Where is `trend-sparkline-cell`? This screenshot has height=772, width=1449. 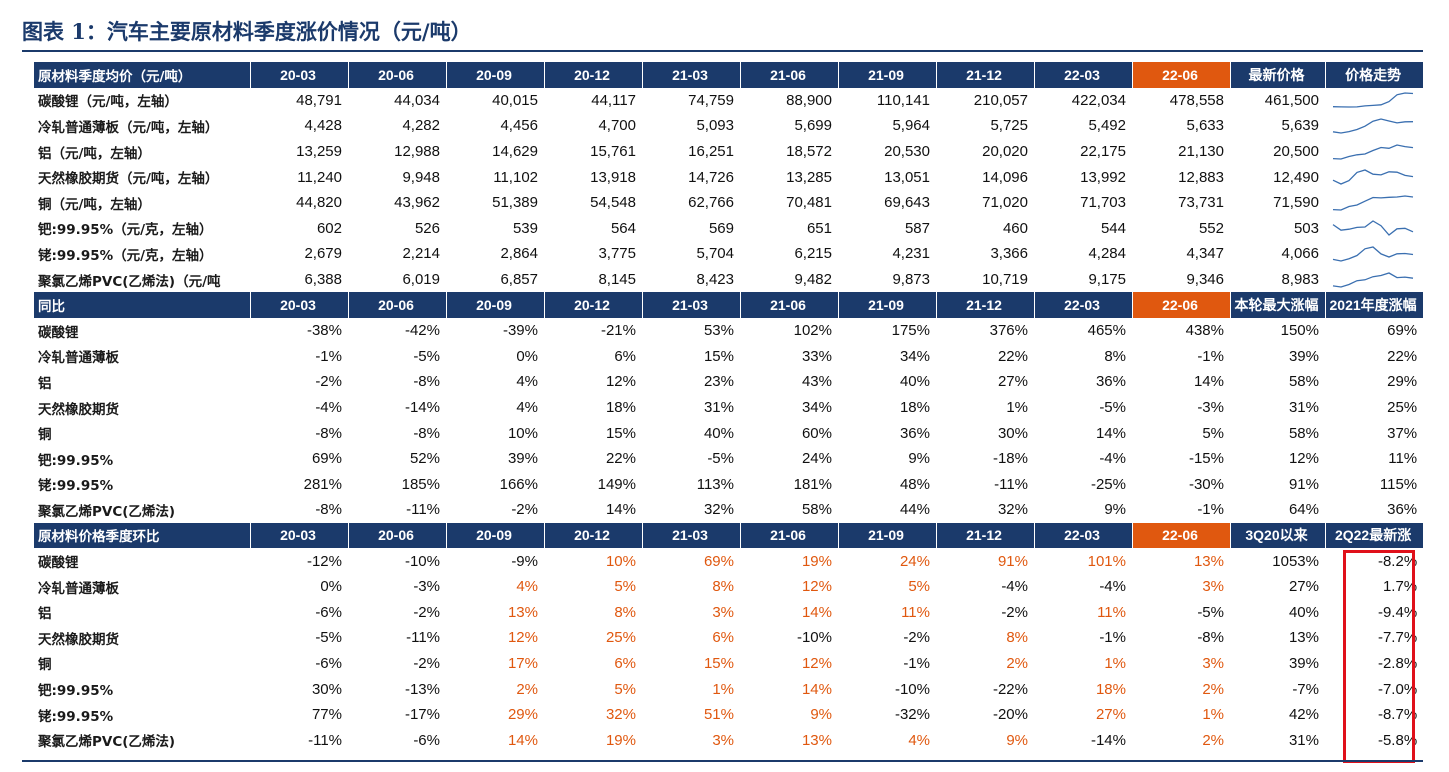
trend-sparkline-cell is located at coordinates (1374, 152).